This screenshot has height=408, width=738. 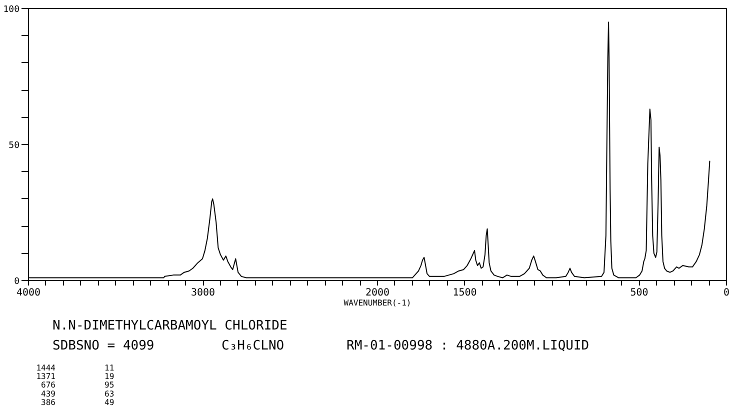 I want to click on y-tick-label: 50, so click(x=14, y=146).